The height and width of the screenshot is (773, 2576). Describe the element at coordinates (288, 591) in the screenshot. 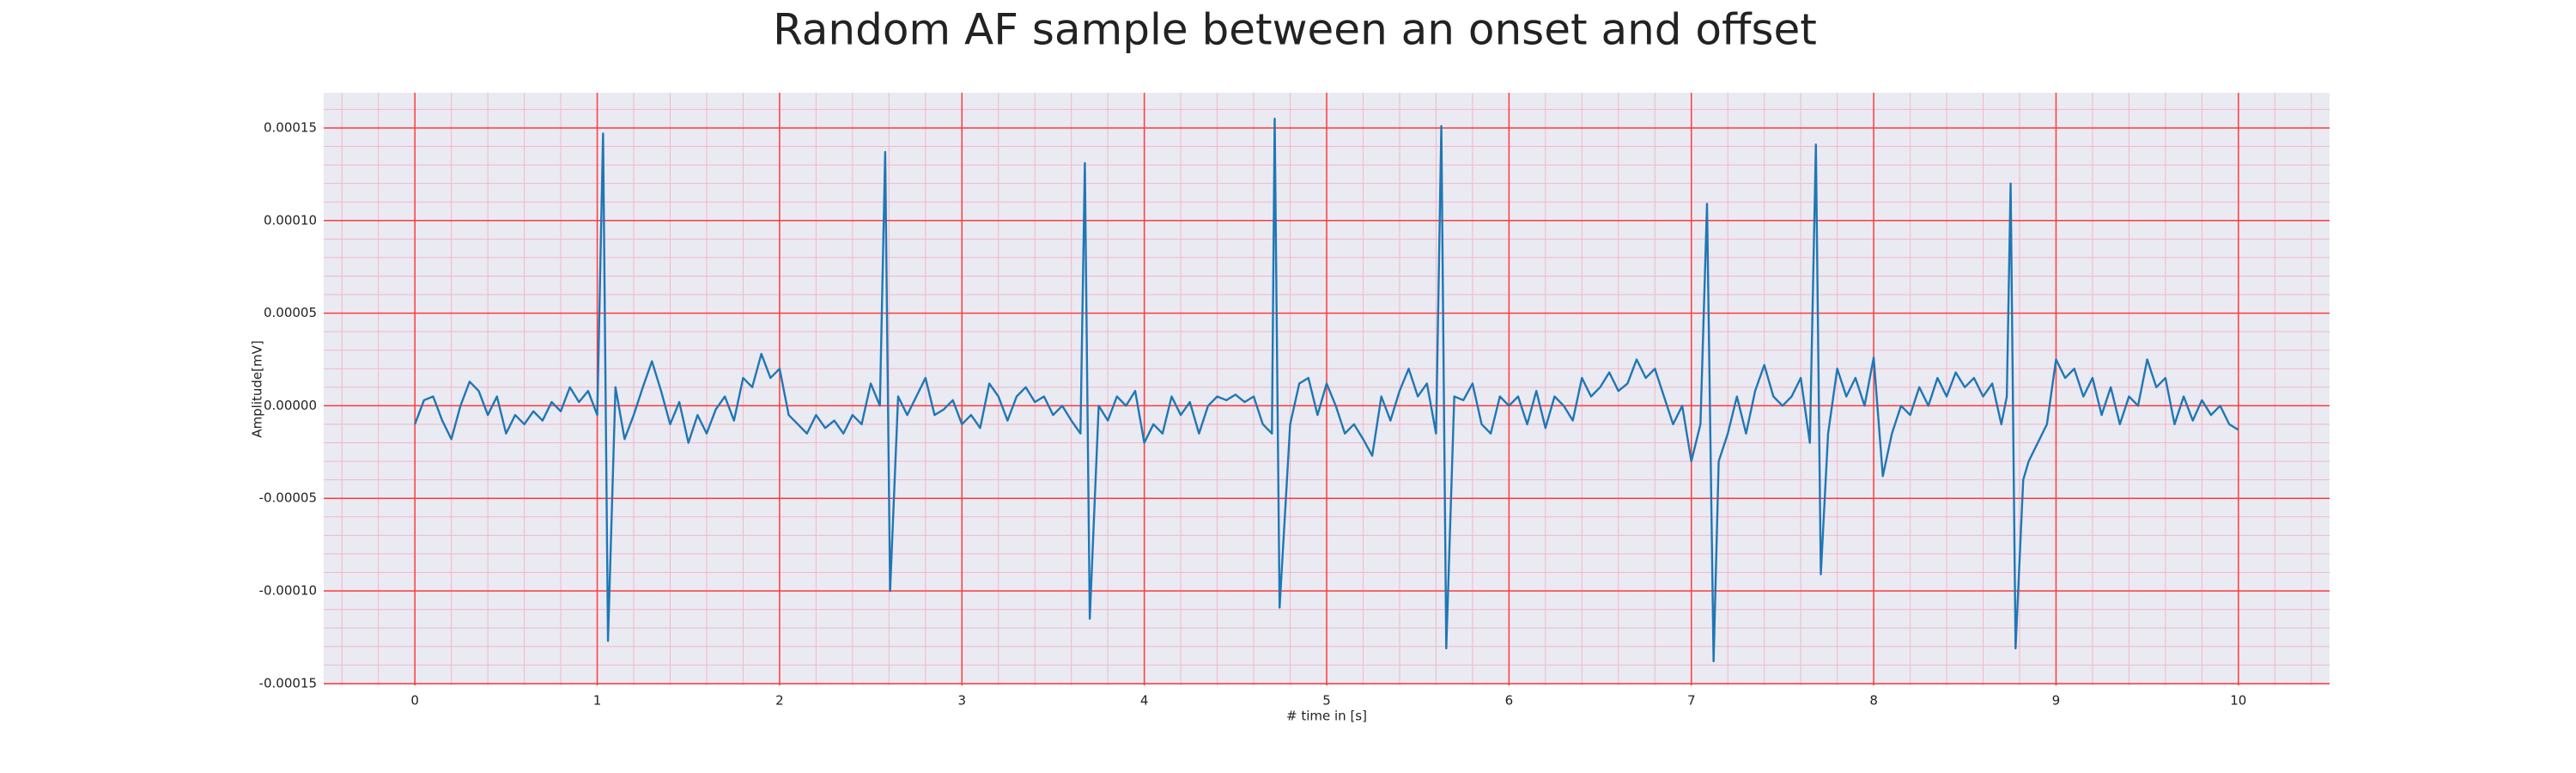

I see `y-tick-label: -0.00010` at that location.